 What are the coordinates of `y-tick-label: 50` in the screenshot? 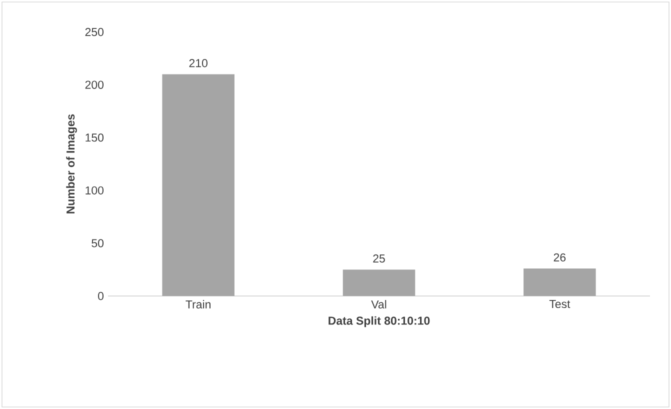 It's located at (98, 243).